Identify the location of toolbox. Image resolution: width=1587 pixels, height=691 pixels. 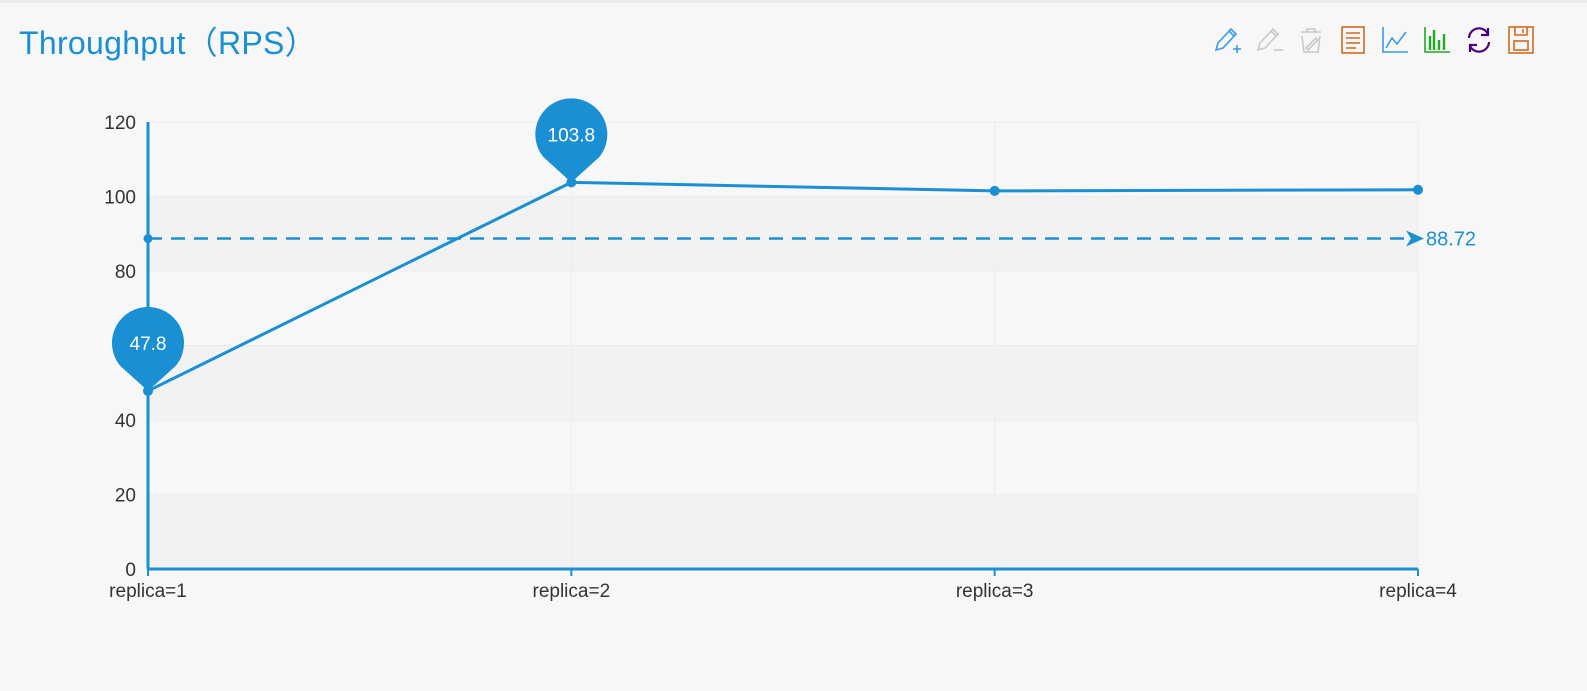
(1374, 40).